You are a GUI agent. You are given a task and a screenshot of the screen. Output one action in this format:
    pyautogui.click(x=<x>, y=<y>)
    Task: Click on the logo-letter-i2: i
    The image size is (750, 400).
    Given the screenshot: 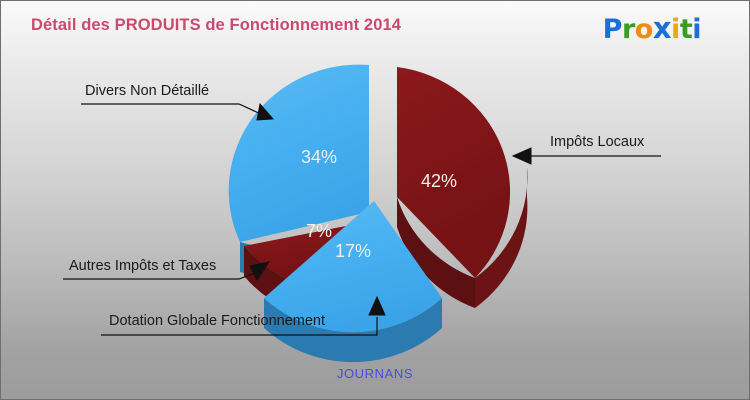 What is the action you would take?
    pyautogui.click(x=696, y=29)
    